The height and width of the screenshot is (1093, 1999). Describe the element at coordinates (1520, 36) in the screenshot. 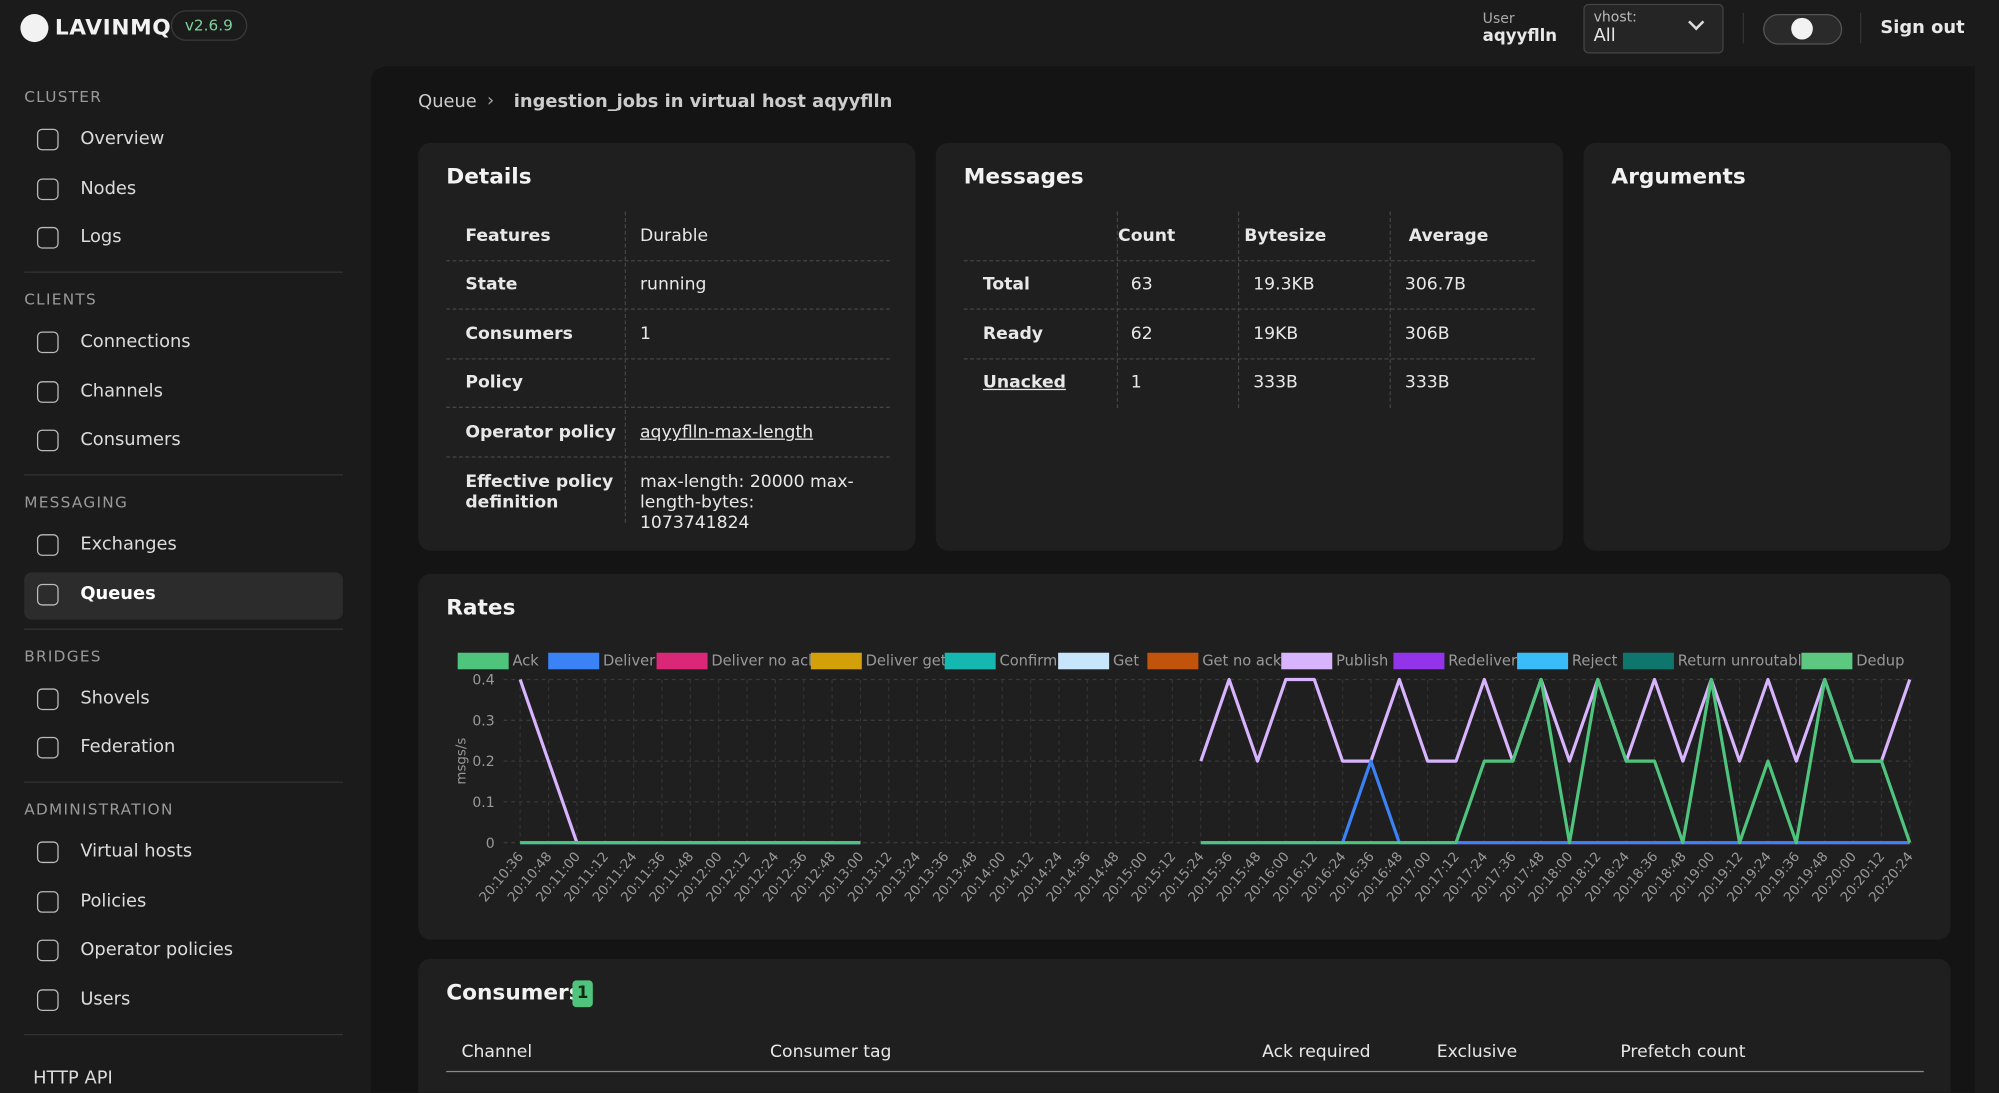

I see `user-name: aqyyflln` at that location.